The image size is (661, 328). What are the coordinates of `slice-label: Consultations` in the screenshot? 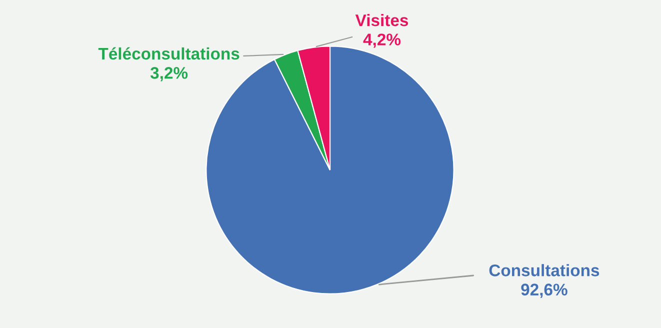 It's located at (544, 270).